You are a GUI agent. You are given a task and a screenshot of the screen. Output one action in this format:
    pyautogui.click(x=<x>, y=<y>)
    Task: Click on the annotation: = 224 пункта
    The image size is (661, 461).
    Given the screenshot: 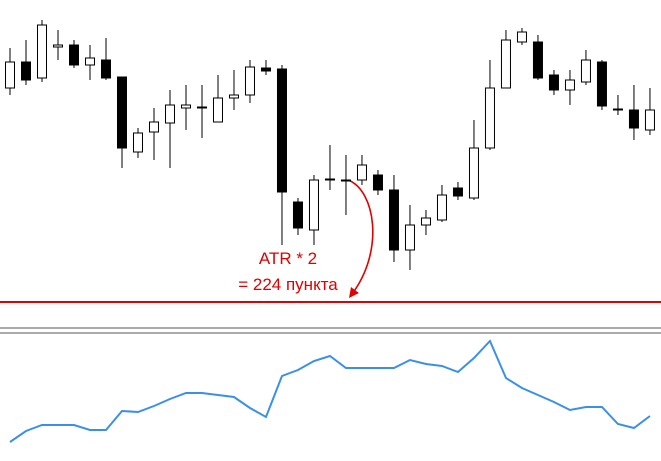 What is the action you would take?
    pyautogui.click(x=288, y=284)
    